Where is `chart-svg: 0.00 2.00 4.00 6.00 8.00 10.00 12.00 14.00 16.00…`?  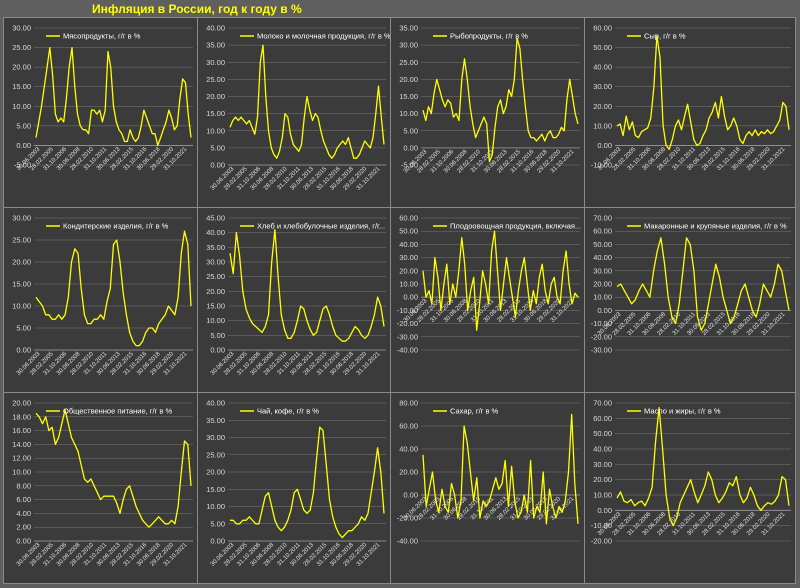
chart-svg: 0.00 2.00 4.00 6.00 8.00 10.00 12.00 14.00 16.00… is located at coordinates (102, 483).